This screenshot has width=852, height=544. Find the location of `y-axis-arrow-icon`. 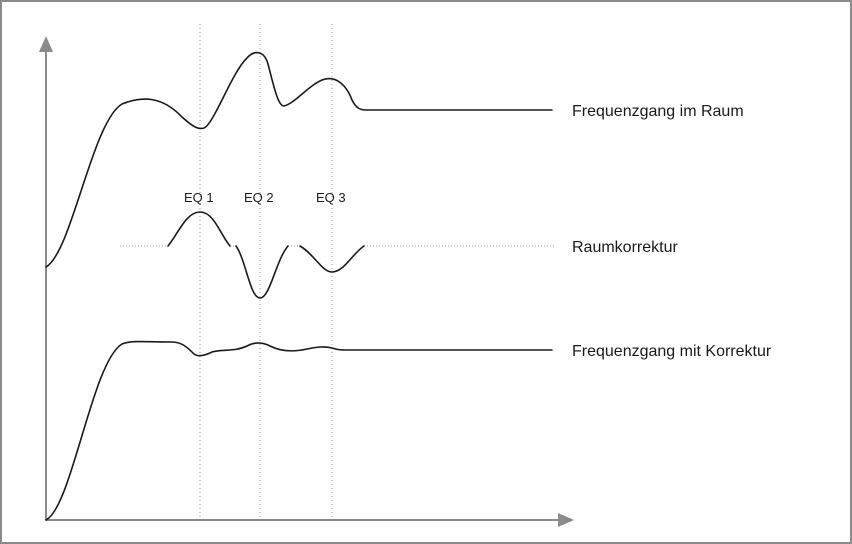

y-axis-arrow-icon is located at coordinates (46, 44).